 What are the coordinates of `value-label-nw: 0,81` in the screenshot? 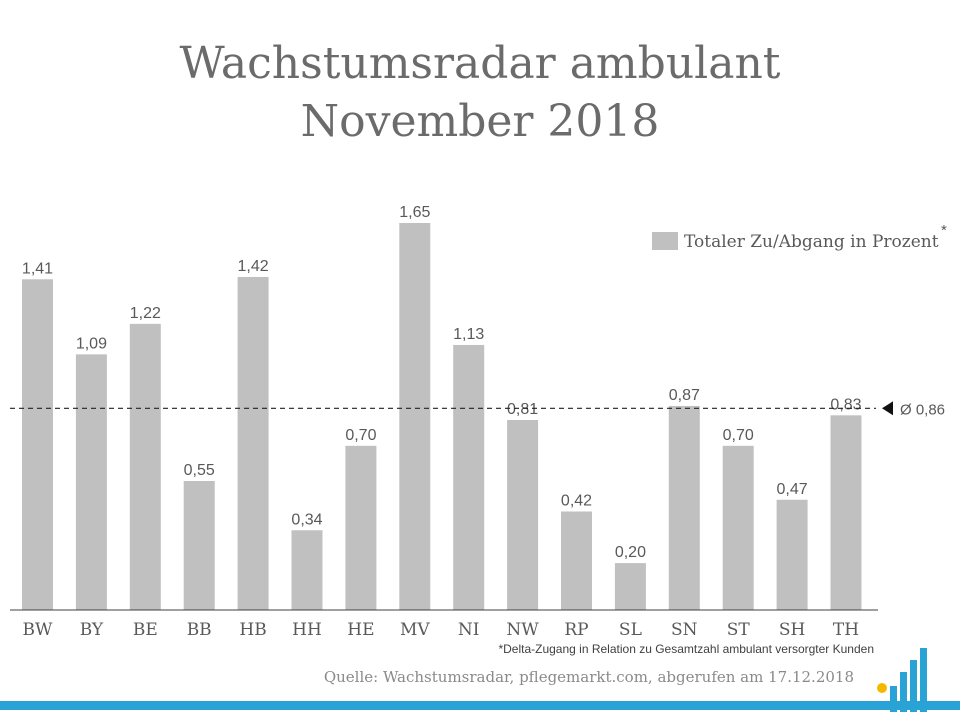 It's located at (522, 409).